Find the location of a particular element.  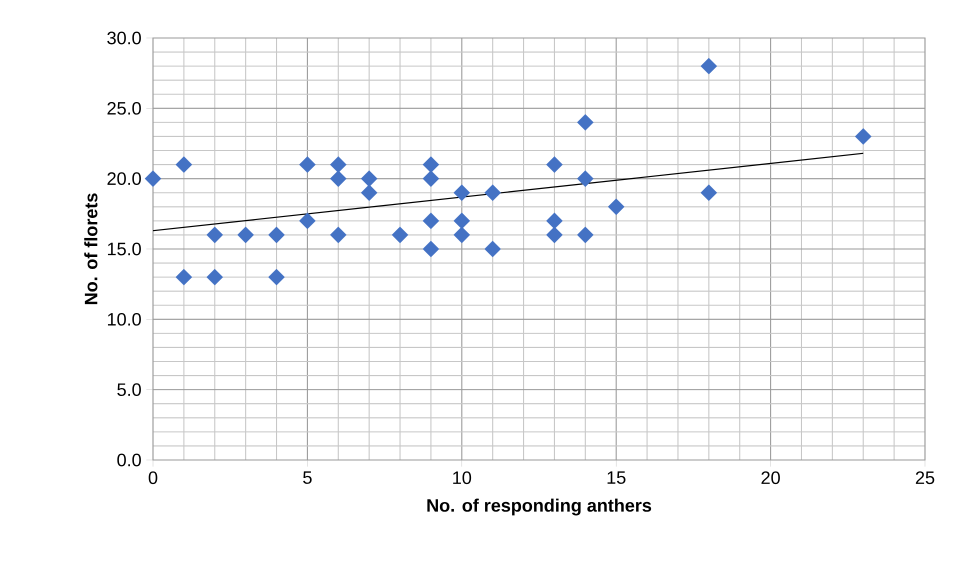

y-axis-title: No. of florets is located at coordinates (91, 248).